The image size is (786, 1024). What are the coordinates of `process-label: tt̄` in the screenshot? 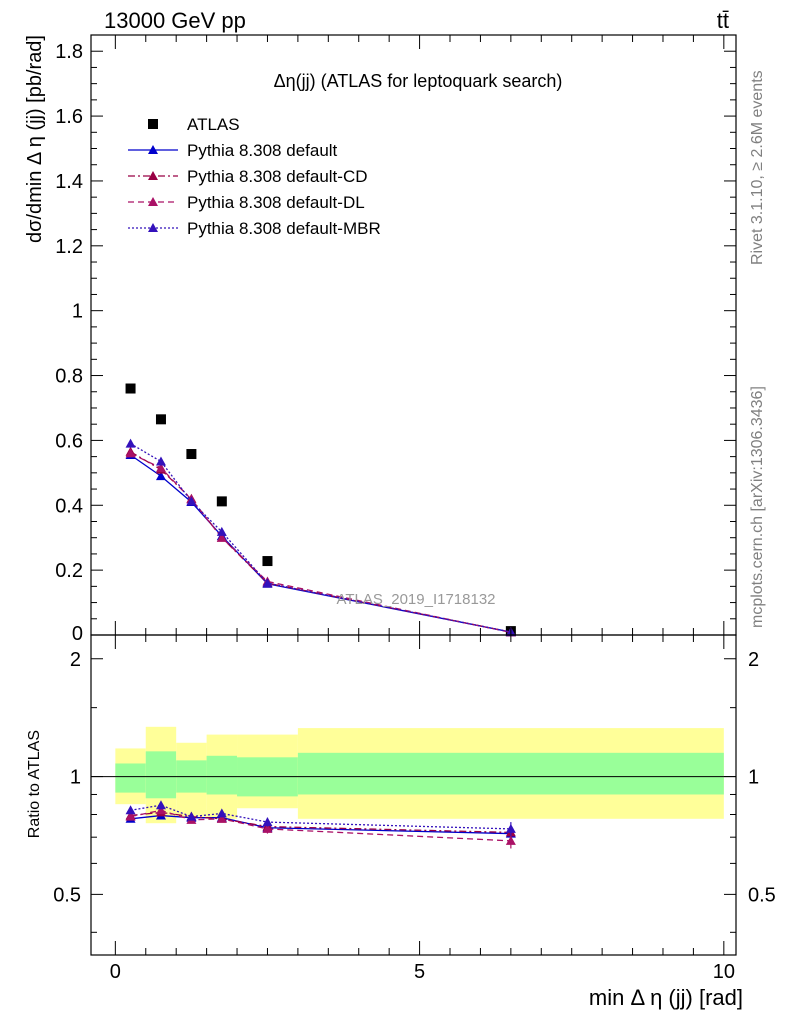 It's located at (723, 20).